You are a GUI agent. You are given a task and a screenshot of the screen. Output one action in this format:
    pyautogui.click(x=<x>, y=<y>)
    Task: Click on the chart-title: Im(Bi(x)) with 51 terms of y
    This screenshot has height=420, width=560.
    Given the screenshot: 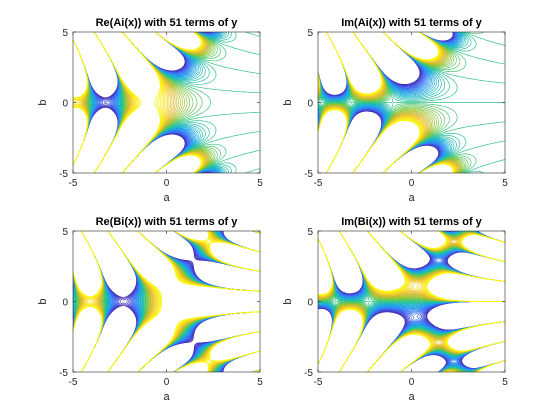 What is the action you would take?
    pyautogui.click(x=411, y=222)
    